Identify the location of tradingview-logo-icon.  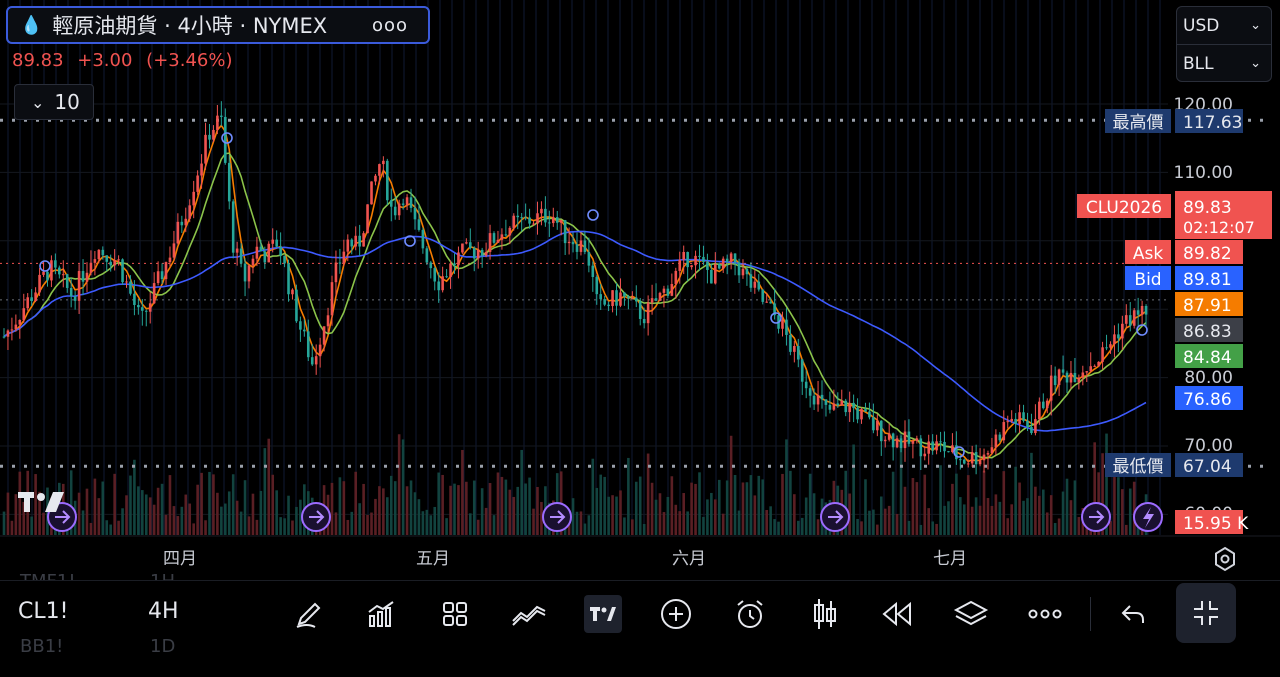
(603, 614).